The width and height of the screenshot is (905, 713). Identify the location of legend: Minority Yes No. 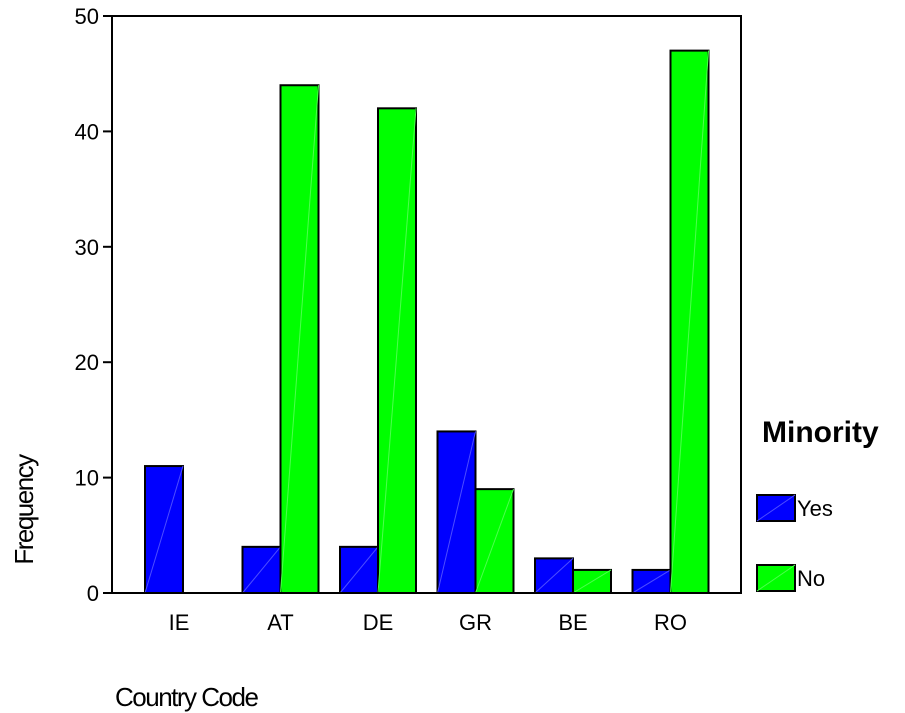
(817, 504).